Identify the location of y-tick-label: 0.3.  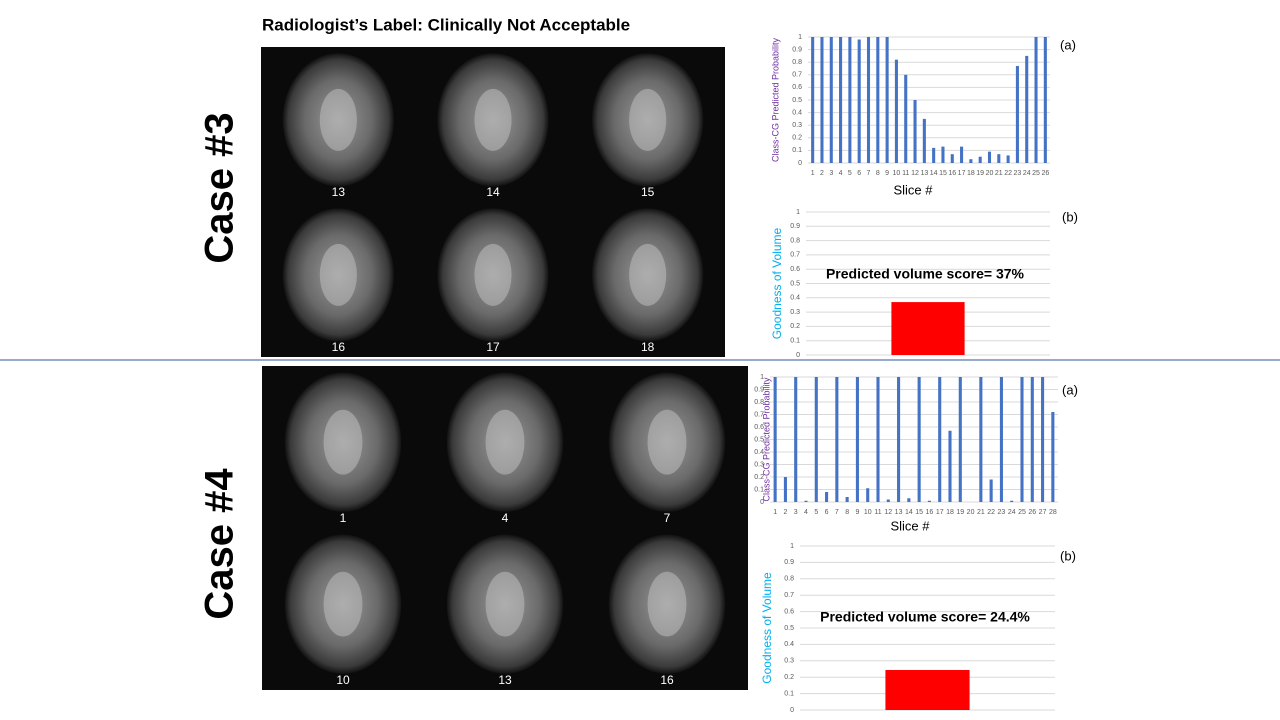
(795, 312).